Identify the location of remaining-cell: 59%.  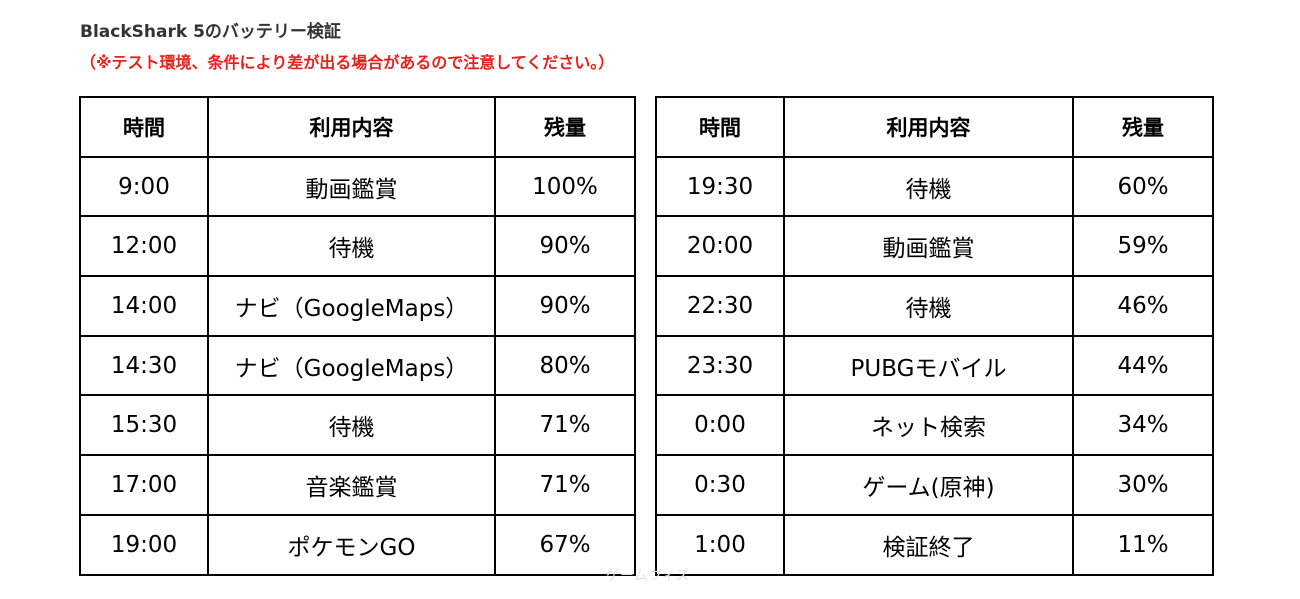
(1143, 246).